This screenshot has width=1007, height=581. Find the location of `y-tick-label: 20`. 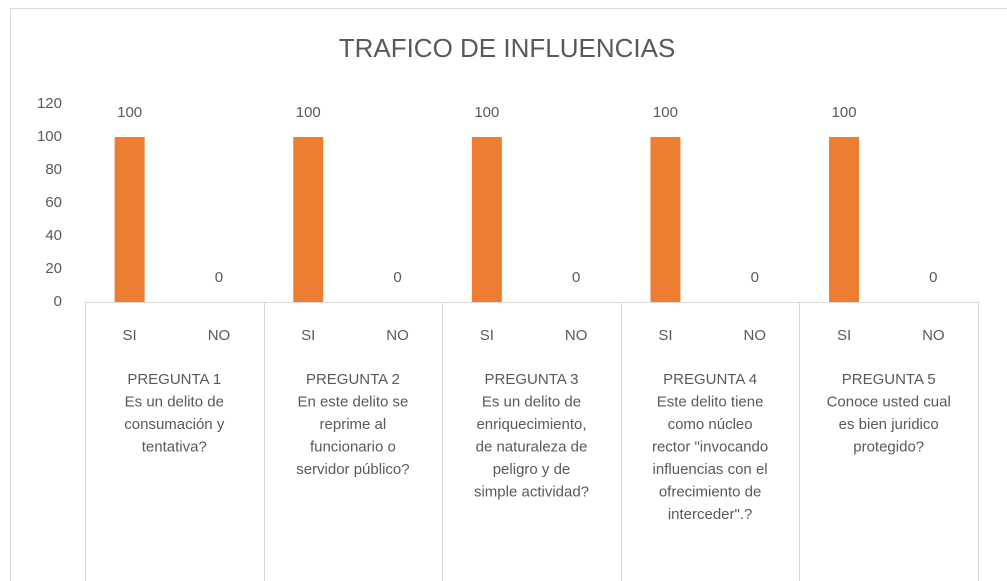

y-tick-label: 20 is located at coordinates (53, 268).